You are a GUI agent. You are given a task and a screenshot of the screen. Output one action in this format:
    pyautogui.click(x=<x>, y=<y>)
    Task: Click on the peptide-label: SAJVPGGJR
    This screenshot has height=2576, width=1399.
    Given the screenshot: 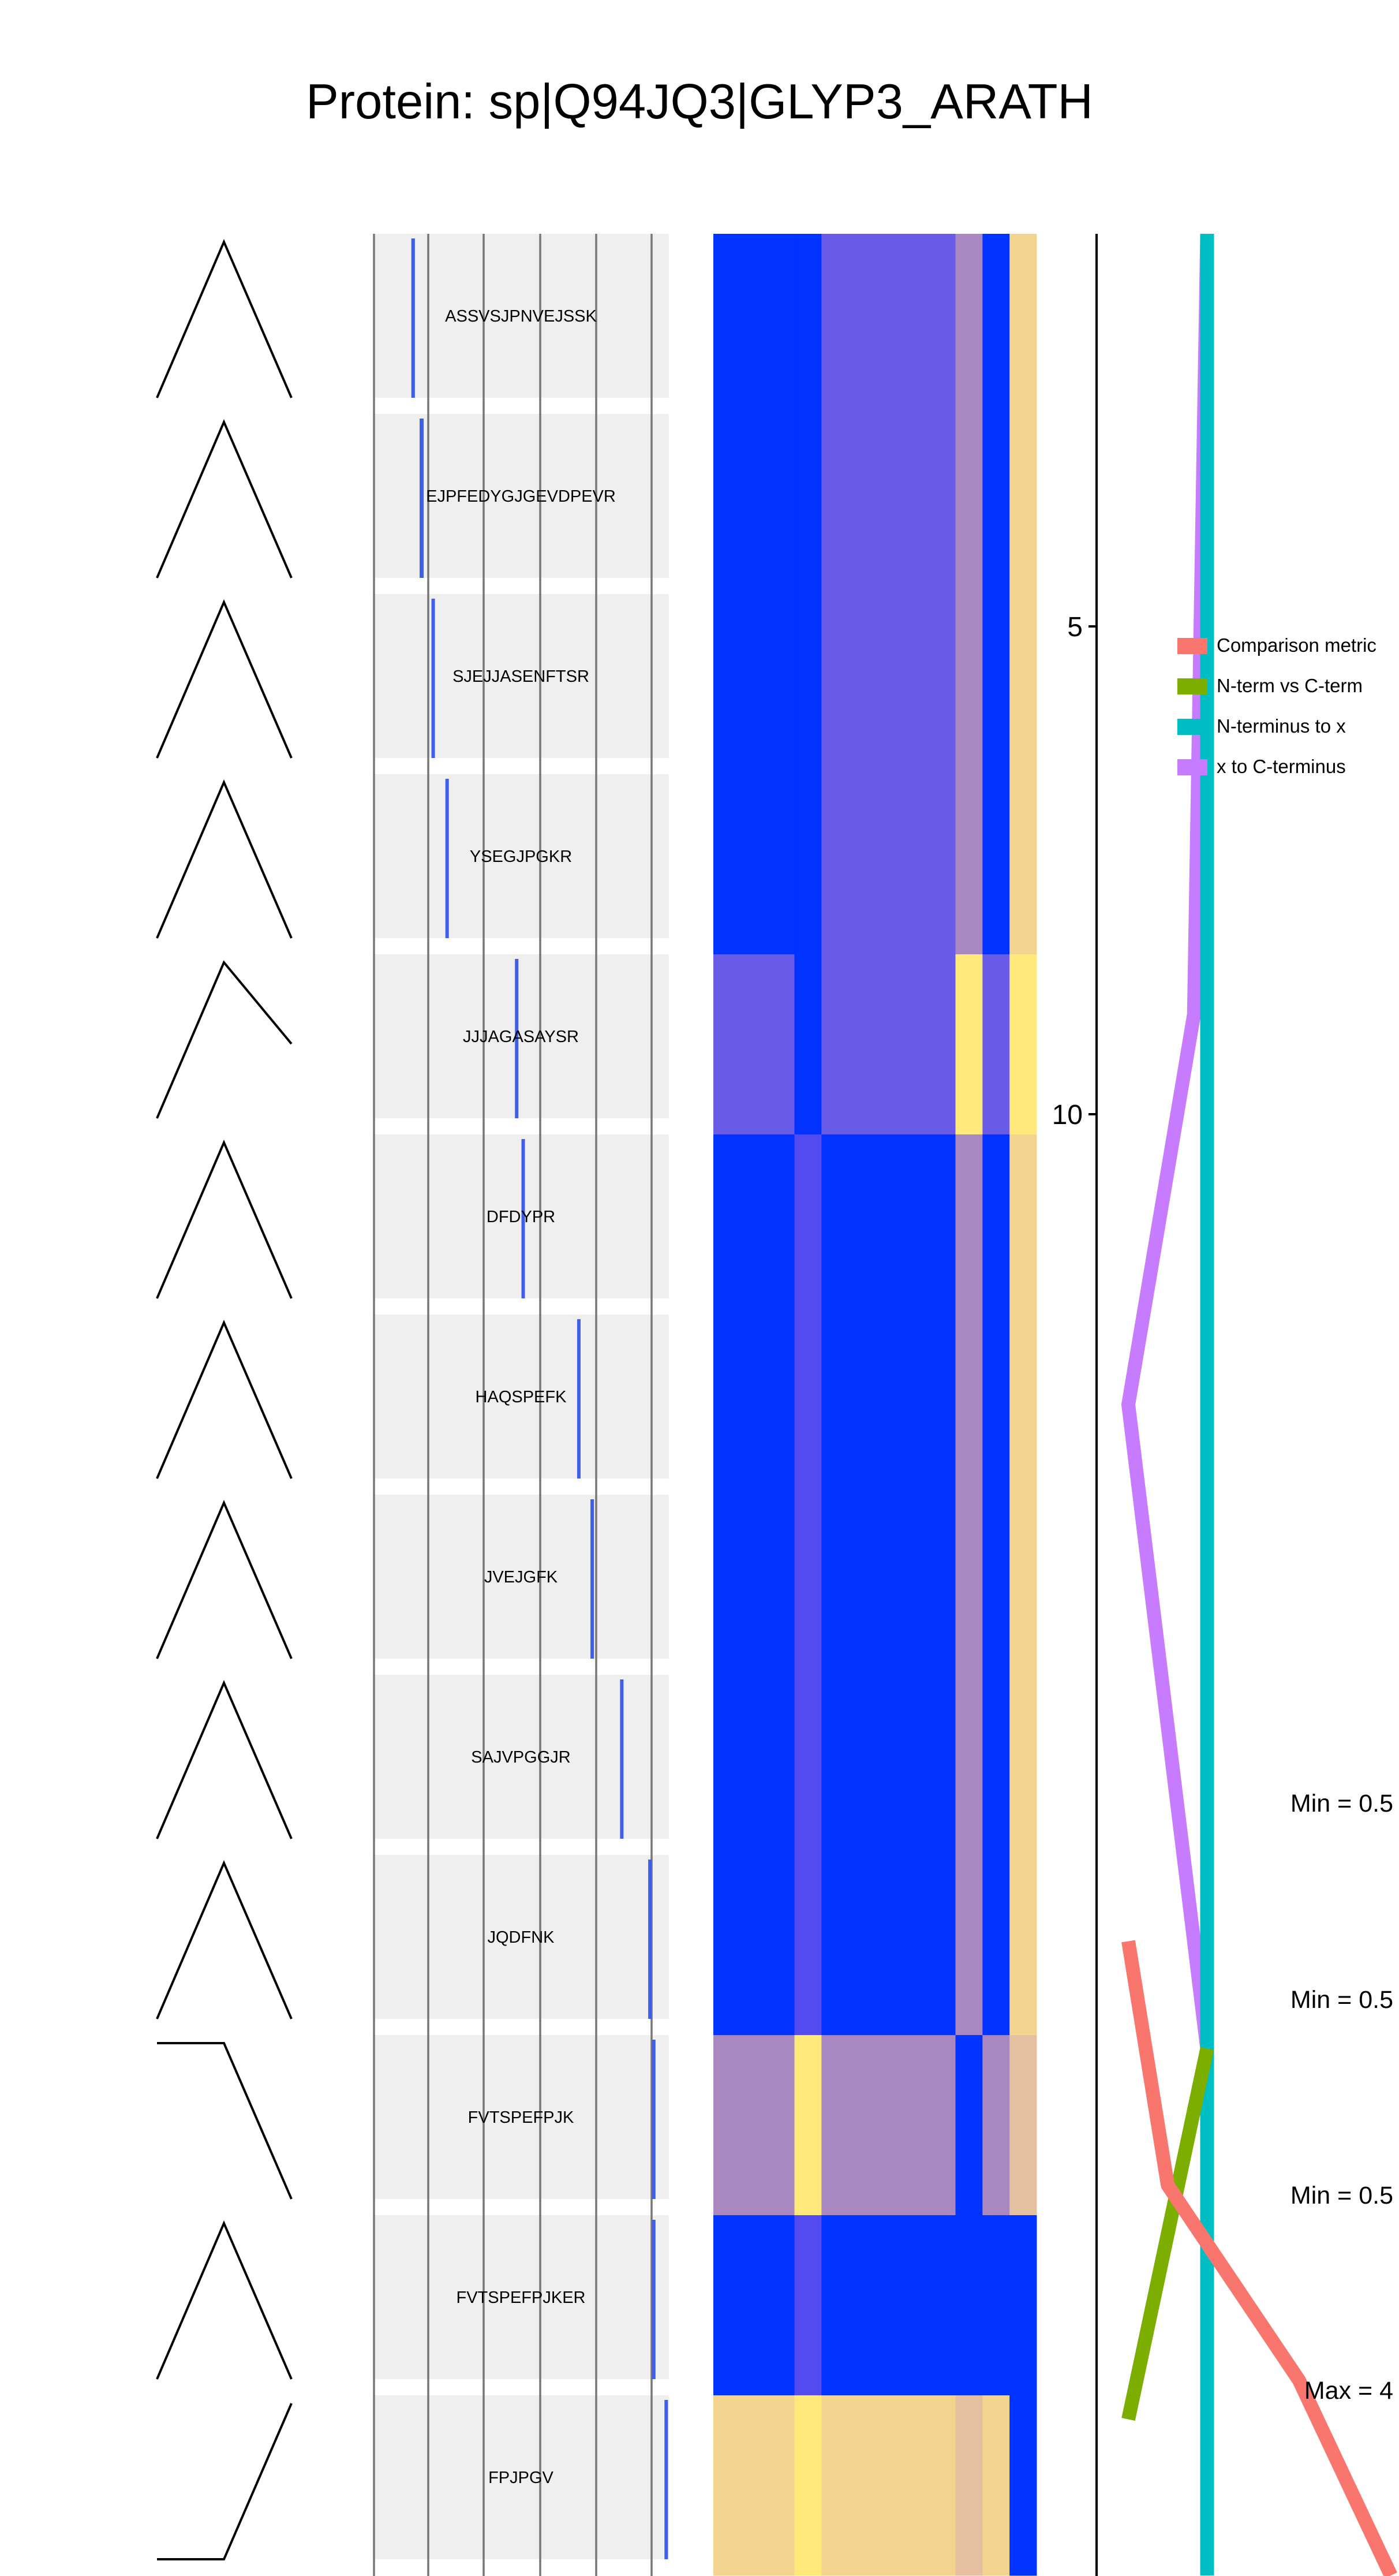 What is the action you would take?
    pyautogui.click(x=520, y=1757)
    